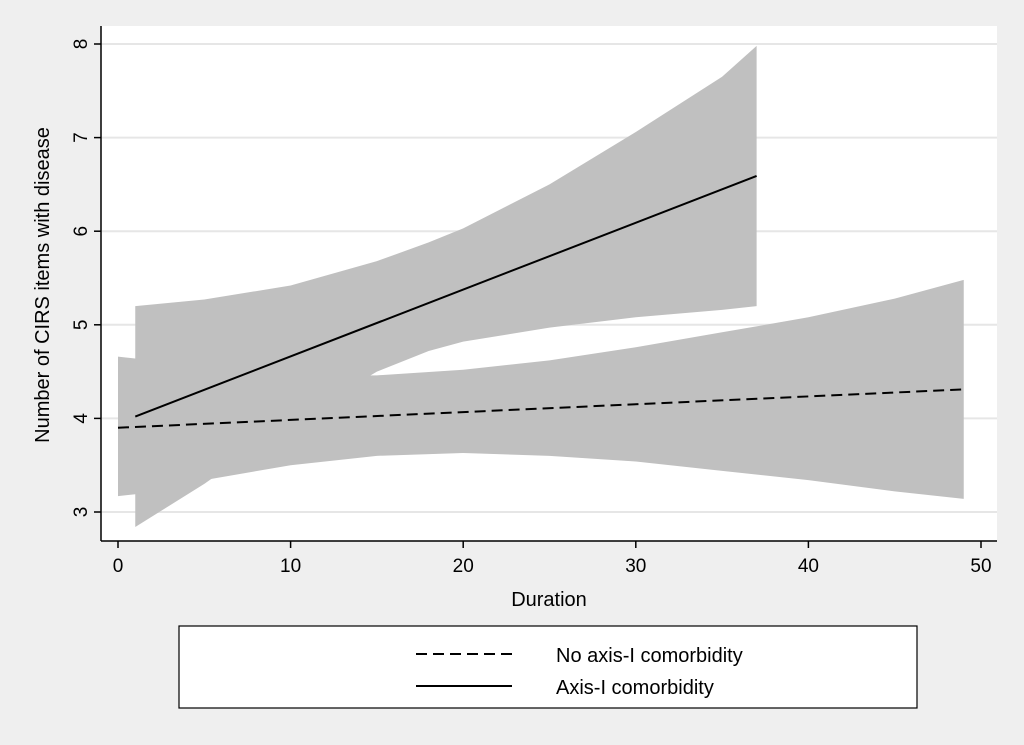  I want to click on x-axis-title: Duration, so click(549, 600).